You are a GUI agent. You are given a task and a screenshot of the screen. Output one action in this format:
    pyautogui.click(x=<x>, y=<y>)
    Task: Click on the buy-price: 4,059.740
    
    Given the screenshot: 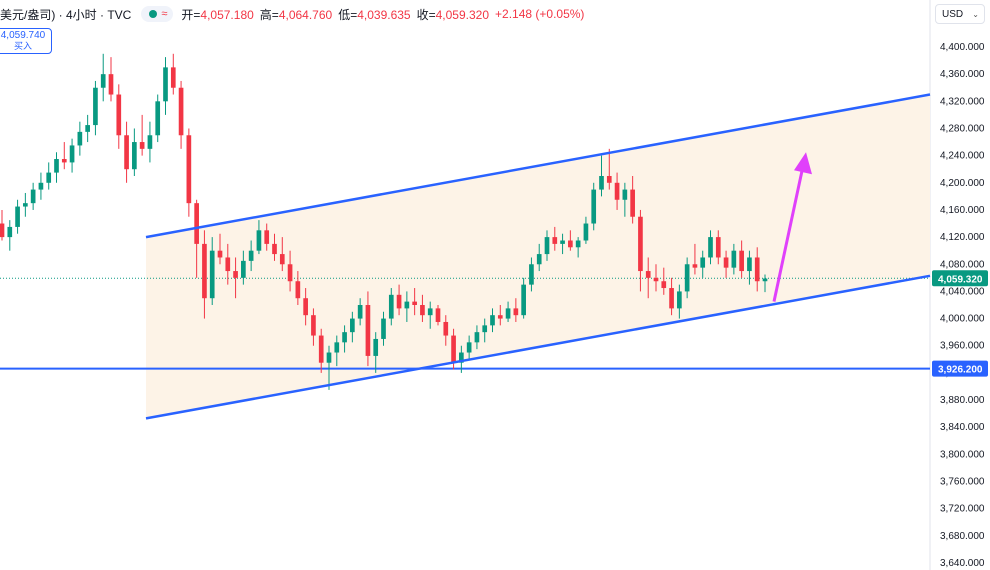 What is the action you would take?
    pyautogui.click(x=23, y=35)
    